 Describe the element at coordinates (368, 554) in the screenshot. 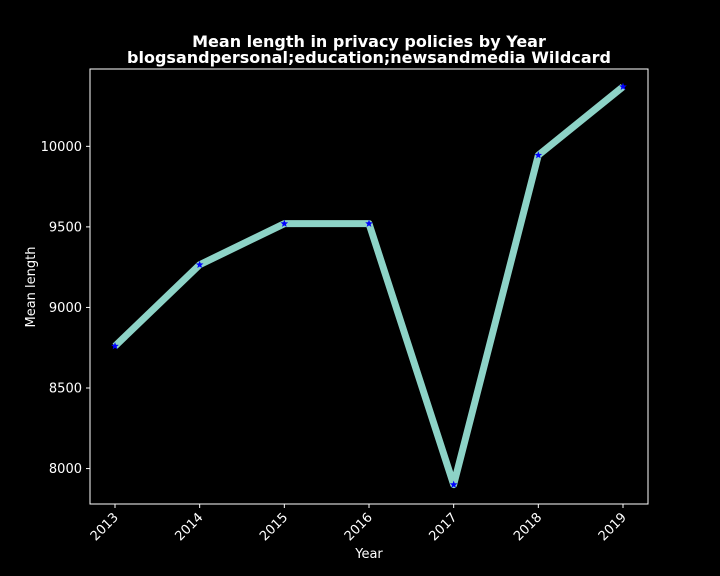

I see `x-axis-label: Year` at that location.